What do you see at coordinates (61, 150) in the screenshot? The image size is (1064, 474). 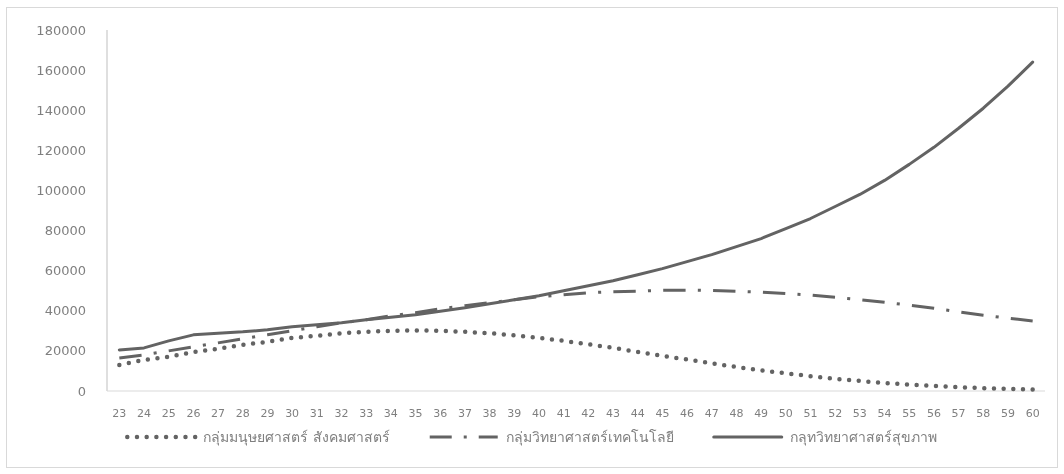 I see `y-tick-label: 120000` at bounding box center [61, 150].